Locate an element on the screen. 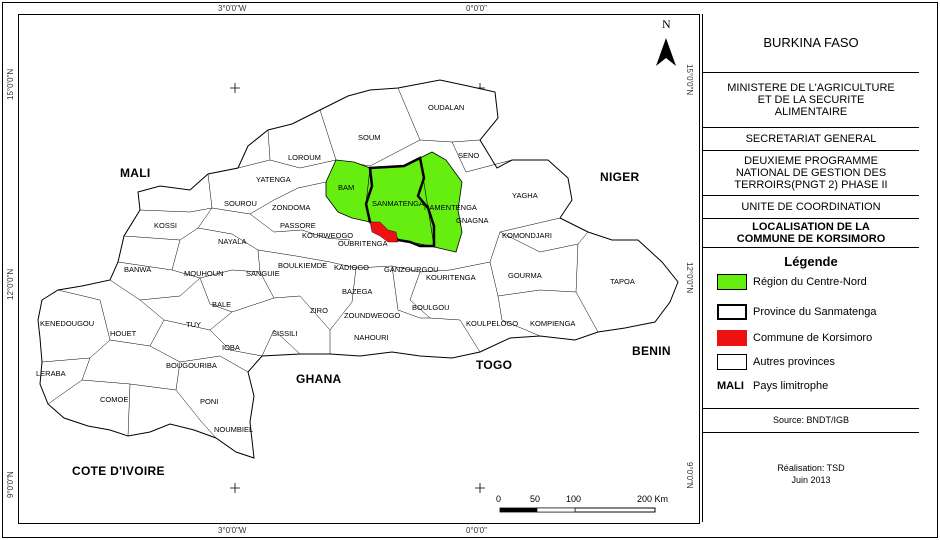 Image resolution: width=940 pixels, height=540 pixels. province-label: BANWA is located at coordinates (137, 269).